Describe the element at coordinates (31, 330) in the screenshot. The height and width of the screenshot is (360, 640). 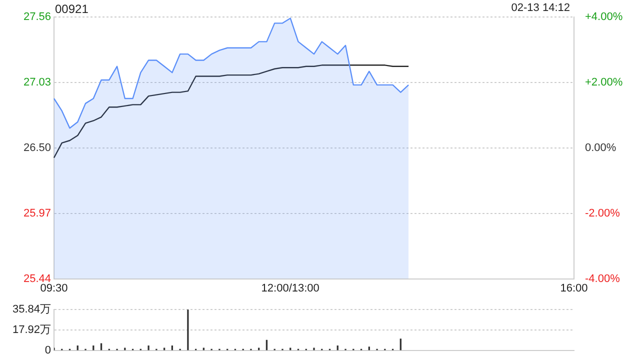
I see `y-tick-label: 17.92万` at that location.